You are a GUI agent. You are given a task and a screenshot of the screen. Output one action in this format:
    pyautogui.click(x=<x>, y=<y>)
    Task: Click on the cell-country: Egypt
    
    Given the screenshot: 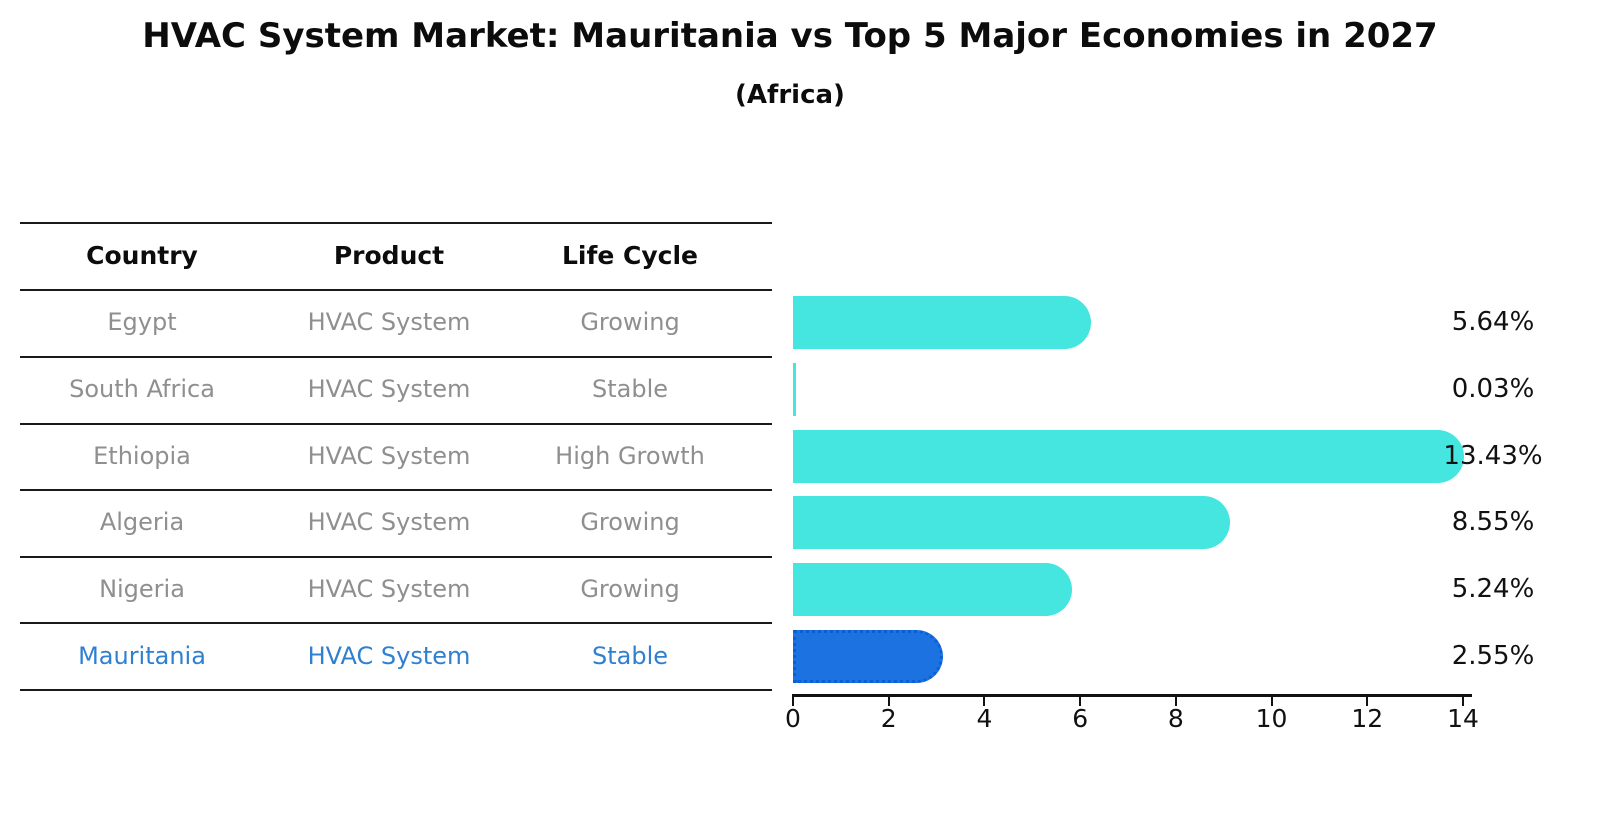 What is the action you would take?
    pyautogui.click(x=142, y=322)
    